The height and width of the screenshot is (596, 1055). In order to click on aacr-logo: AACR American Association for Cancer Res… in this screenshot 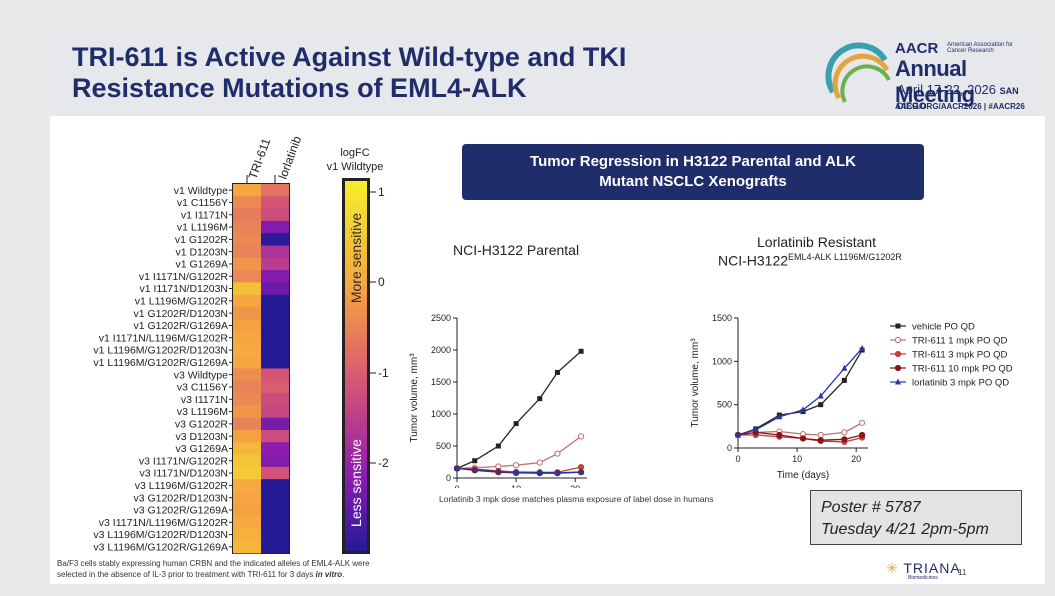, I will do `click(930, 76)`.